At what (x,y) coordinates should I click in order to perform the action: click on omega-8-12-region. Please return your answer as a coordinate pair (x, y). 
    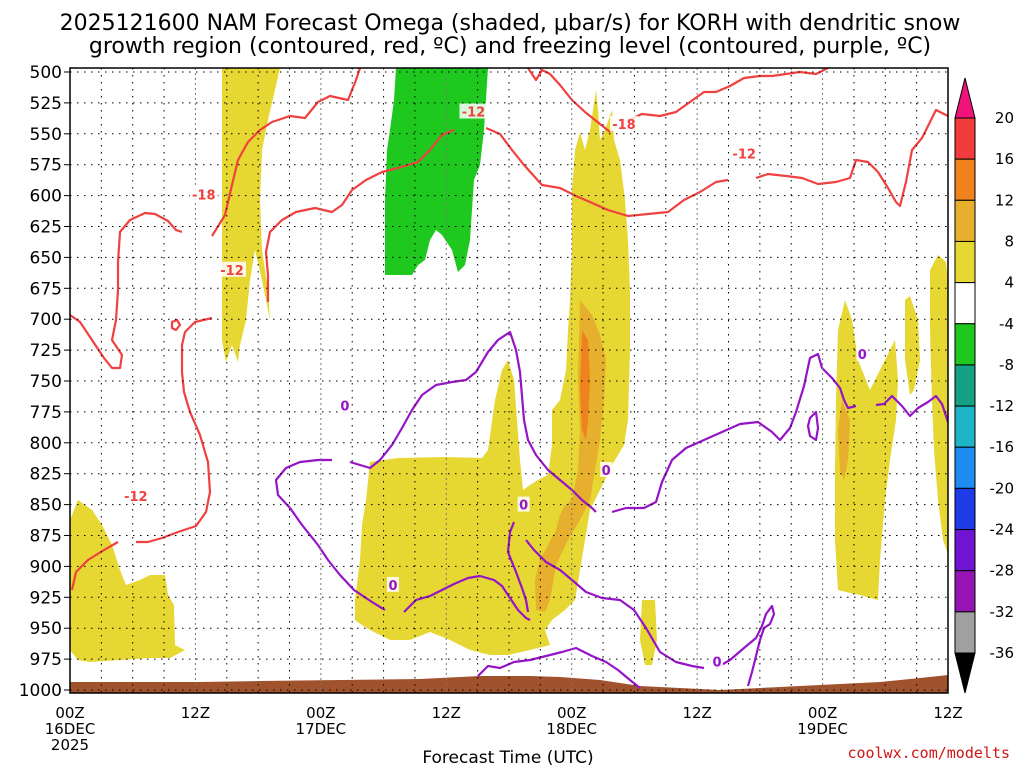
    Looking at the image, I should click on (844, 440).